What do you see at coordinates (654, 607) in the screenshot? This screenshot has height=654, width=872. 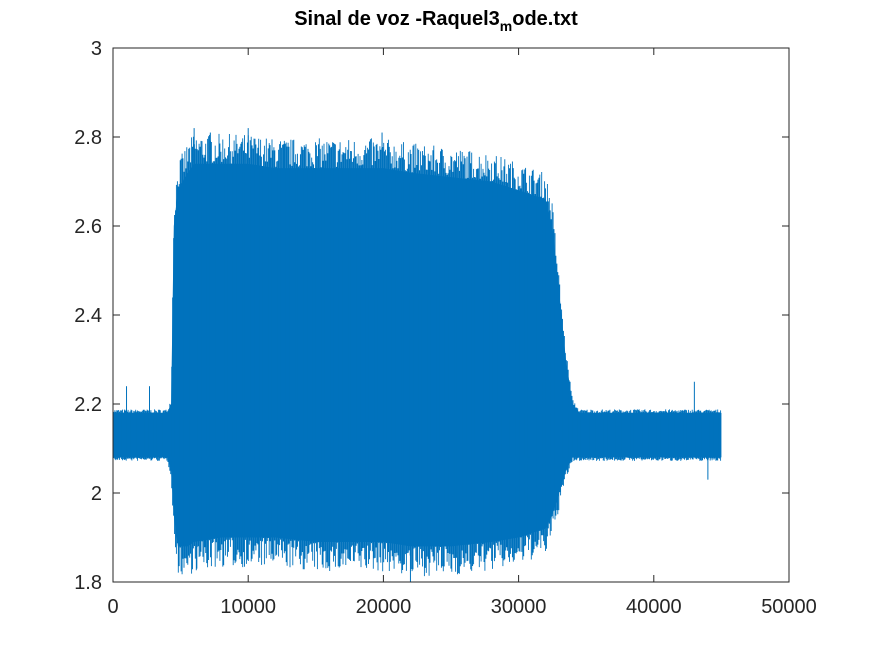 I see `x-tick-label: 40000` at bounding box center [654, 607].